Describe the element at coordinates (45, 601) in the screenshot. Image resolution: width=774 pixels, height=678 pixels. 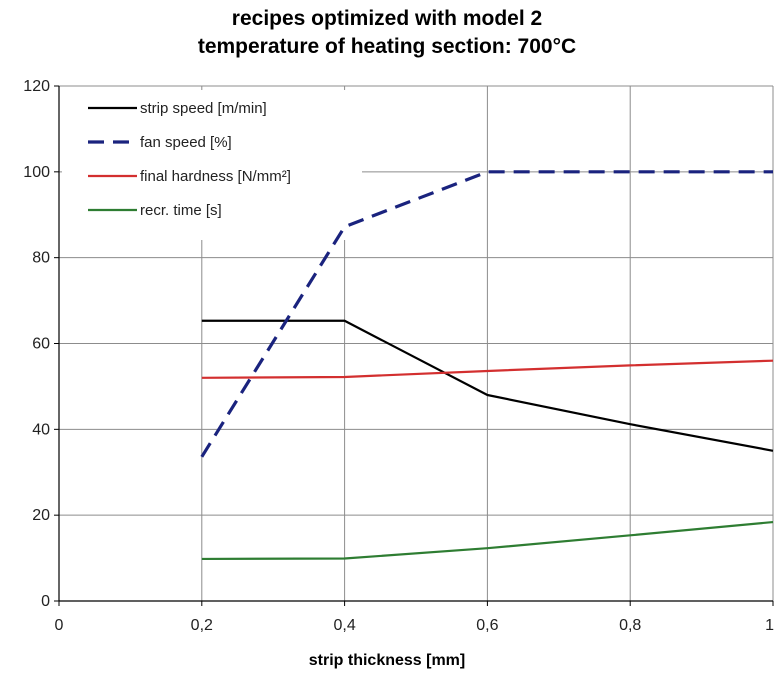
I see `y-tick-label: 0` at that location.